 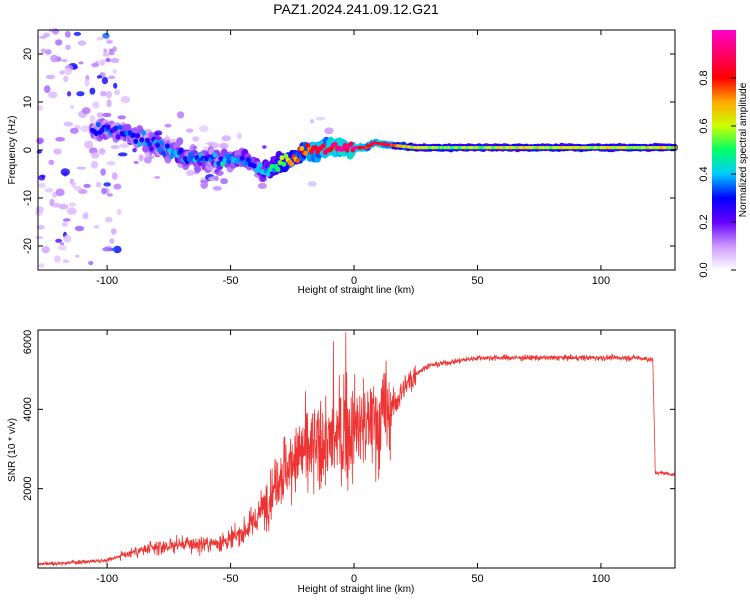 I want to click on snr-x-tick-label: 100, so click(x=601, y=579).